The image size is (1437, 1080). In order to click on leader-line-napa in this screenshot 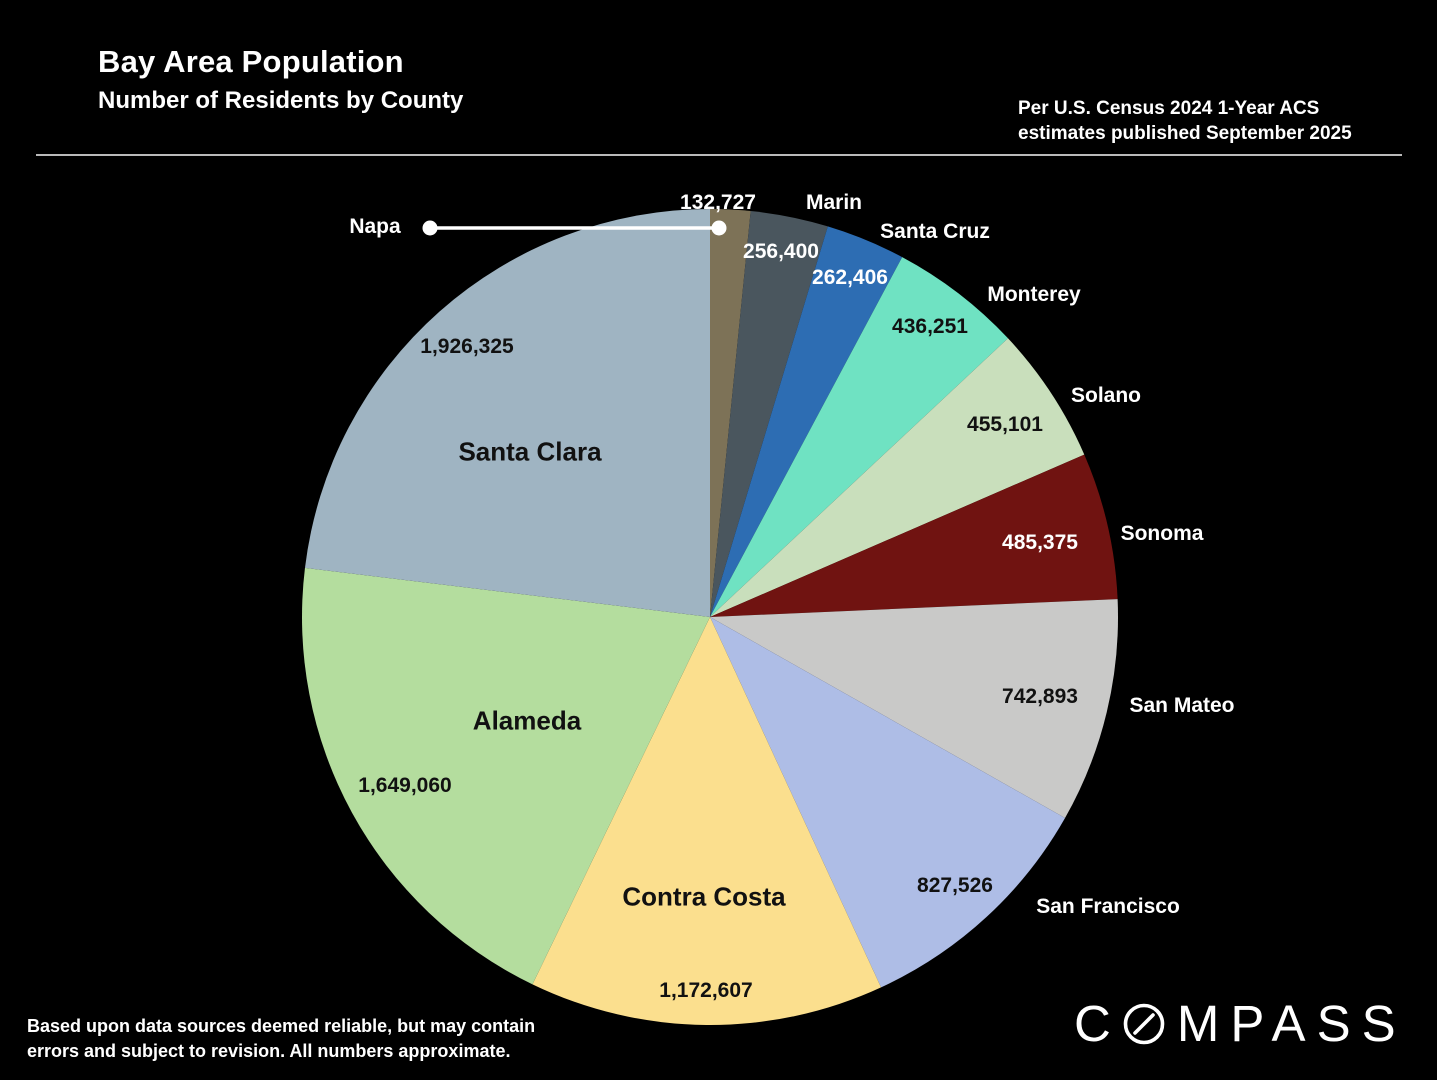, I will do `click(574, 228)`.